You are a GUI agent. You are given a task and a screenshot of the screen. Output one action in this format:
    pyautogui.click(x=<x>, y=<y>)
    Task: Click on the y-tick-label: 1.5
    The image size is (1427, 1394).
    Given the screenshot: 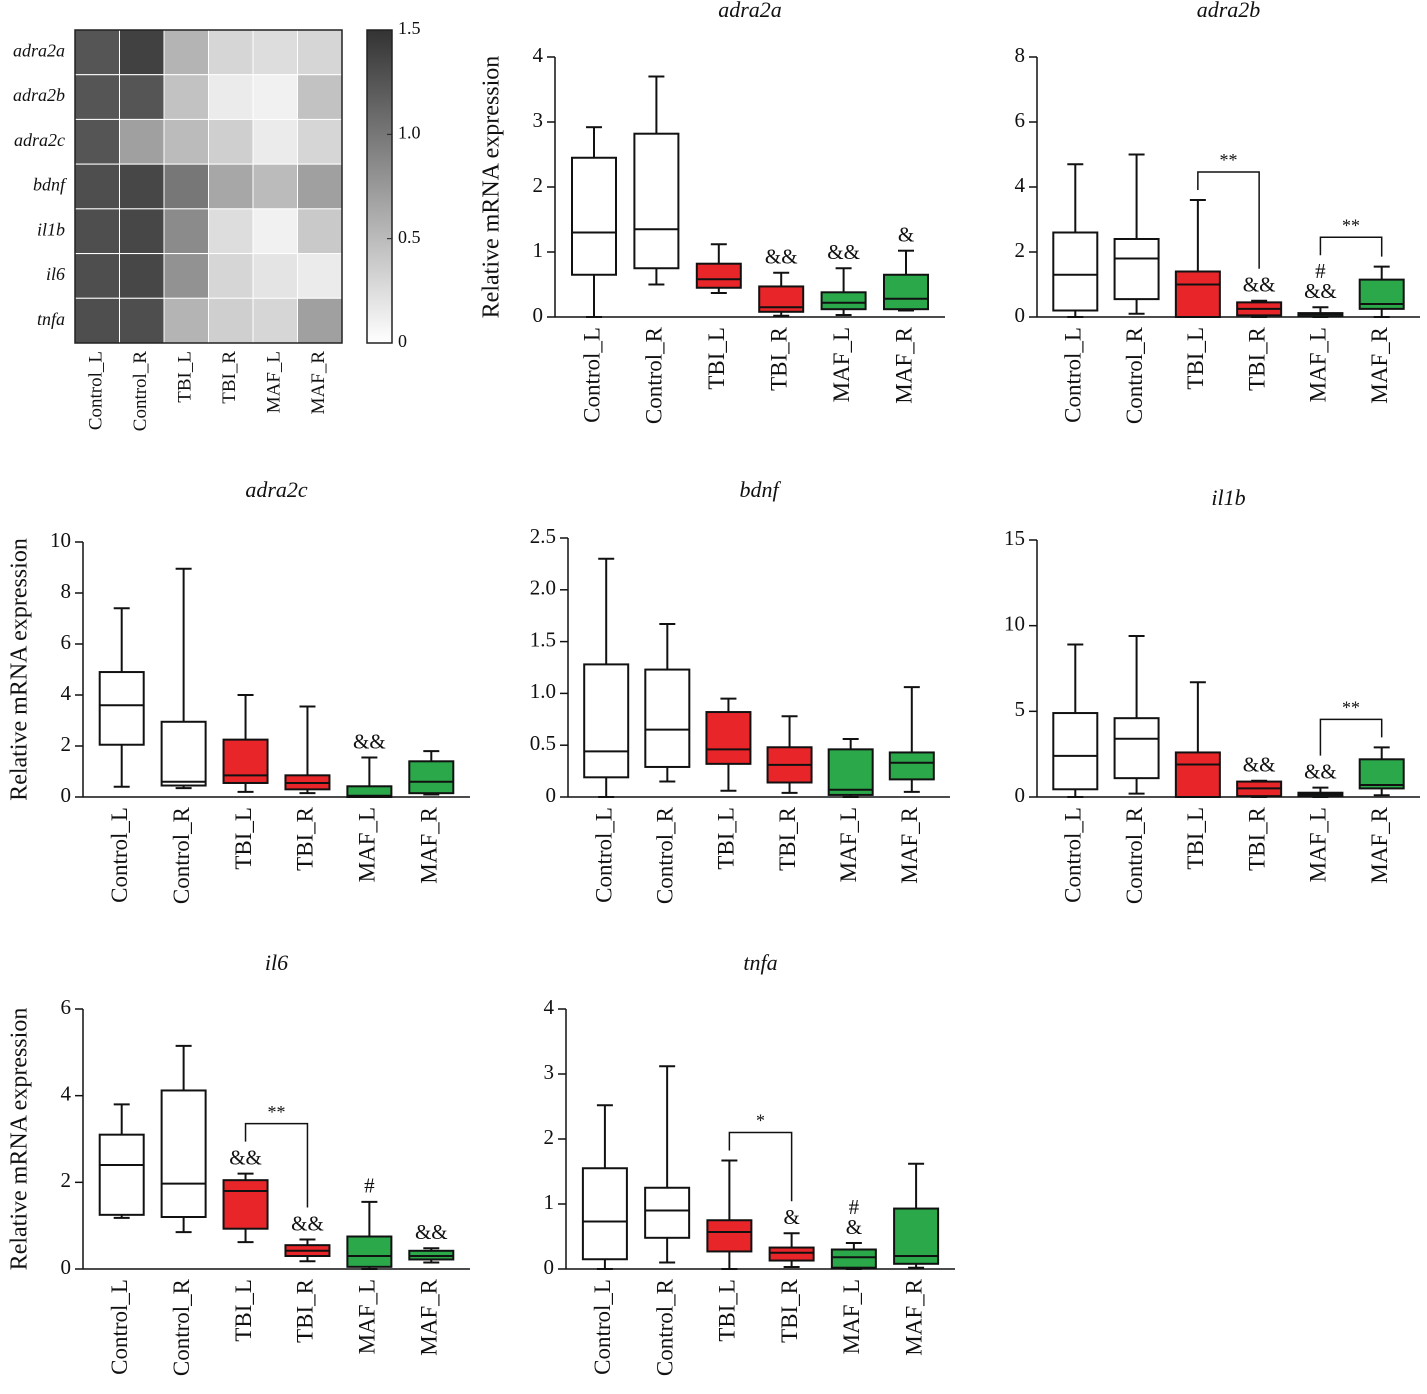 What is the action you would take?
    pyautogui.click(x=543, y=639)
    